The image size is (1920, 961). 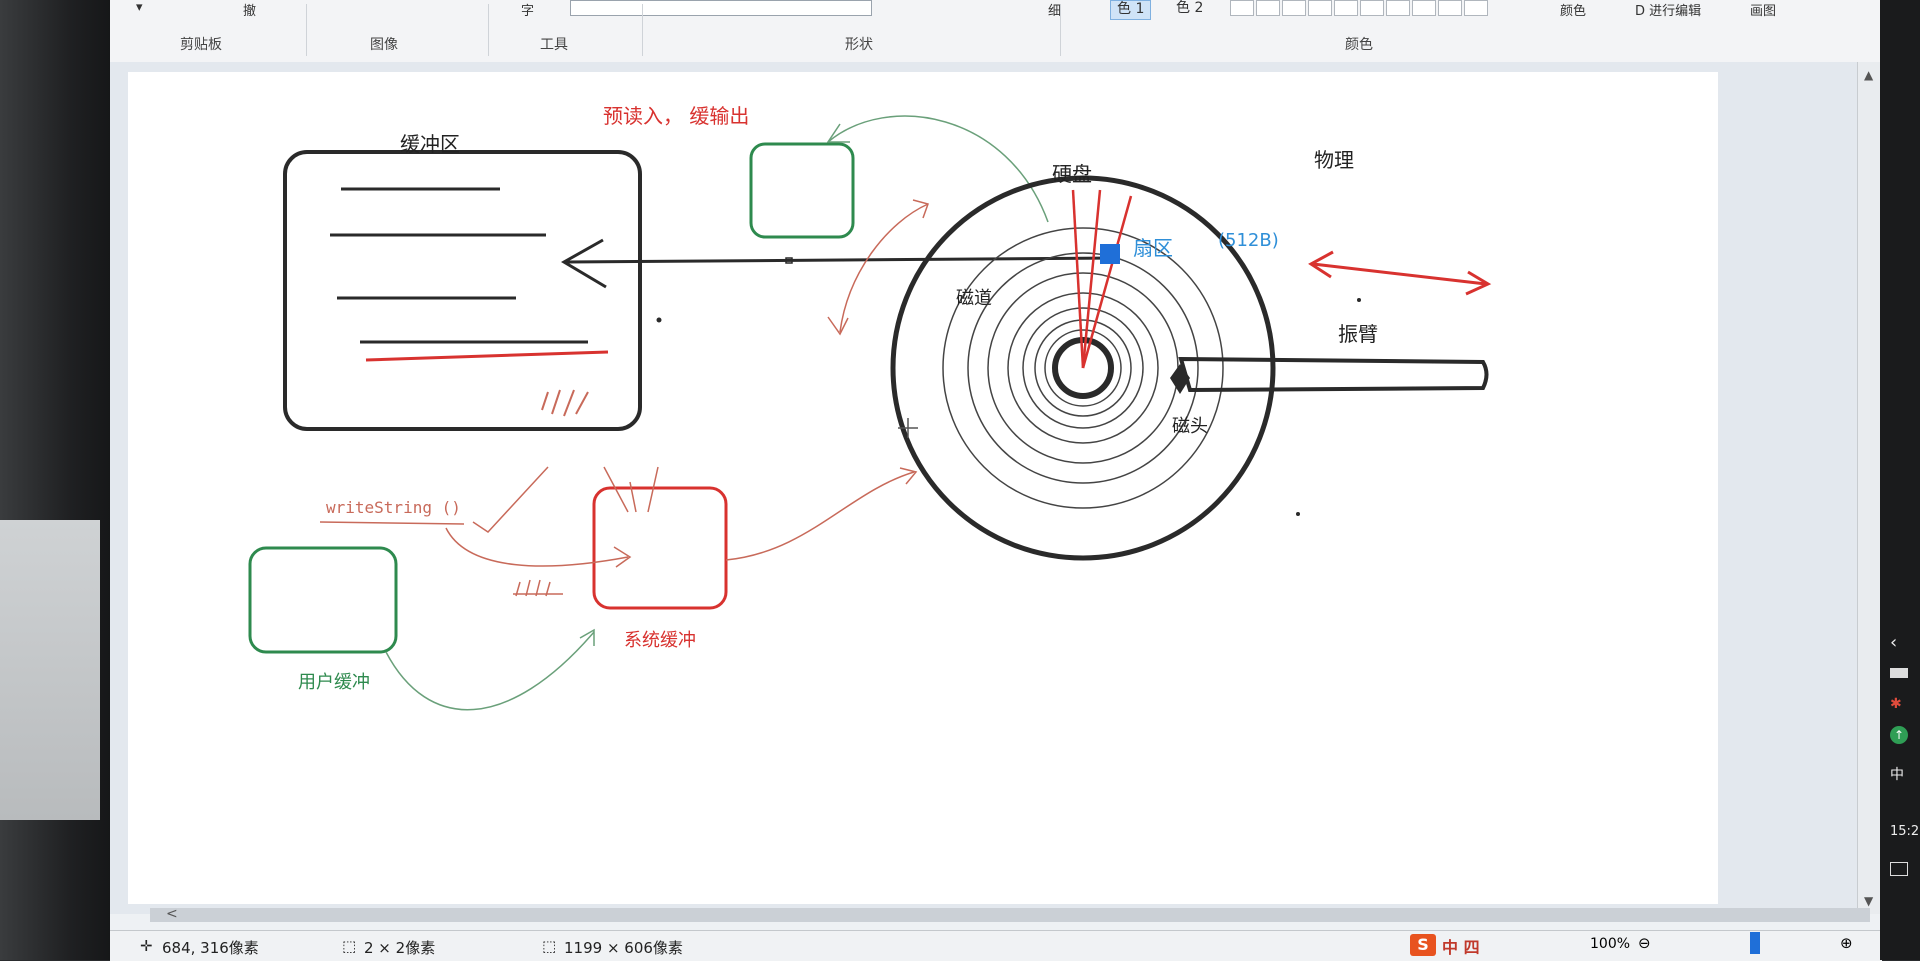 I want to click on write-curve, so click(x=537, y=547).